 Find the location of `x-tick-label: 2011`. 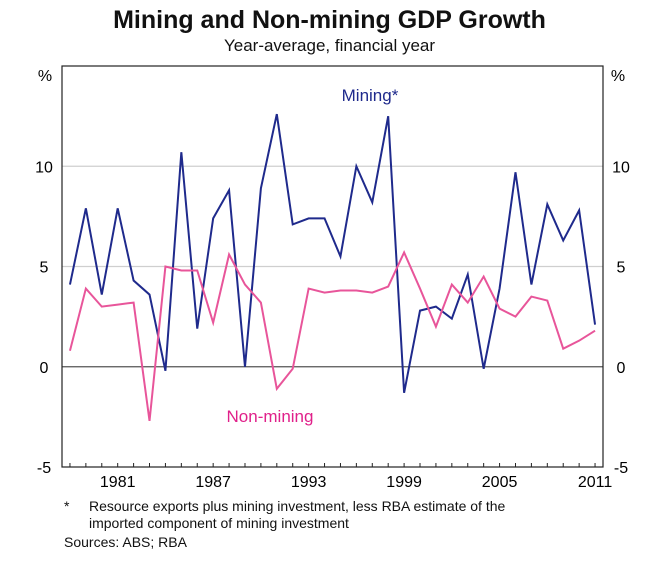

x-tick-label: 2011 is located at coordinates (595, 482).